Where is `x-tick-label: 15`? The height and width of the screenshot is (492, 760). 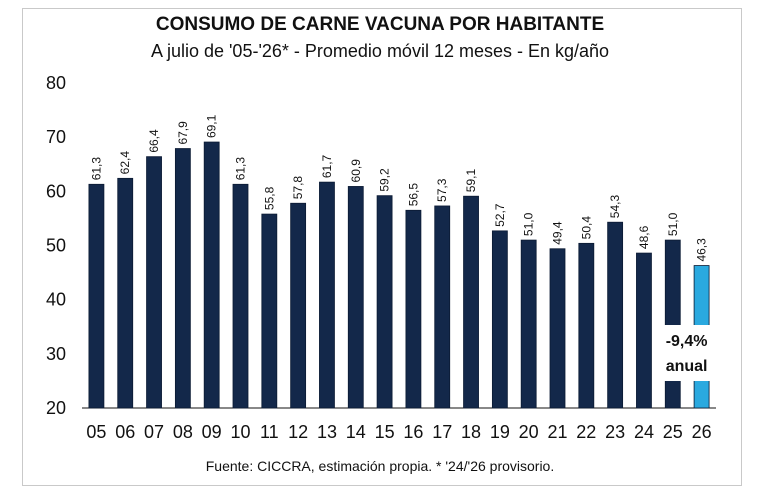
x-tick-label: 15 is located at coordinates (385, 432).